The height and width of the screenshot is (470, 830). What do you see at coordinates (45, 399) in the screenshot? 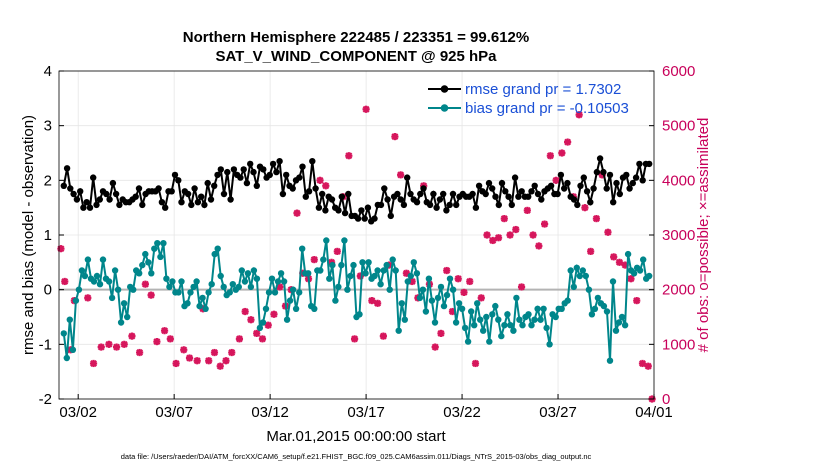
I see `left-tick-label: -2` at bounding box center [45, 399].